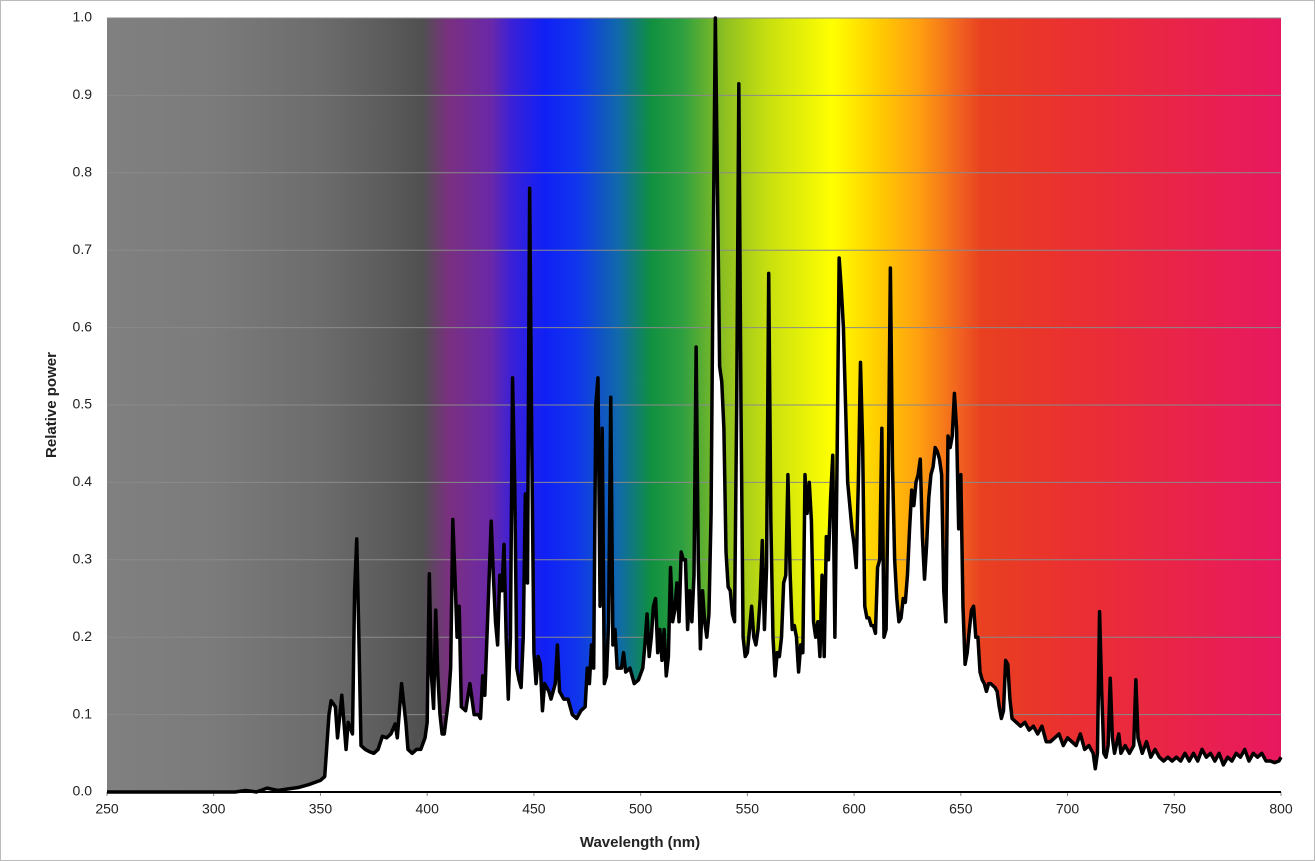 The image size is (1315, 861). What do you see at coordinates (83, 636) in the screenshot?
I see `y-tick-label: 0.2` at bounding box center [83, 636].